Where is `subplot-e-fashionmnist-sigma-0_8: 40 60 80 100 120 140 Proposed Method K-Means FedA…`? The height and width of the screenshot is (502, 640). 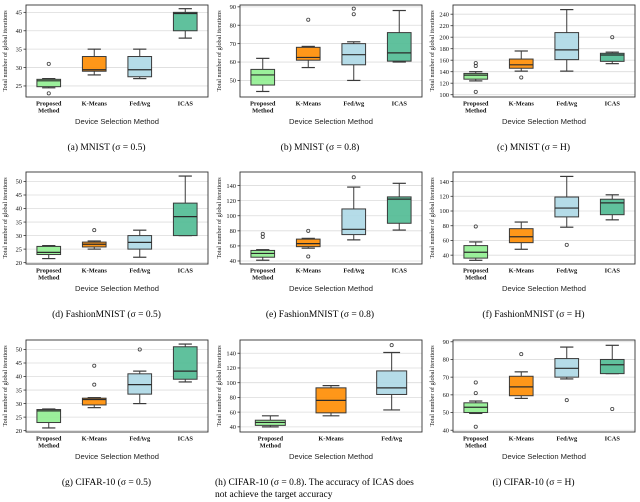
subplot-e-fashionmnist-sigma-0_8: 40 60 80 100 120 140 Proposed Method K-Means FedA… is located at coordinates (320, 251).